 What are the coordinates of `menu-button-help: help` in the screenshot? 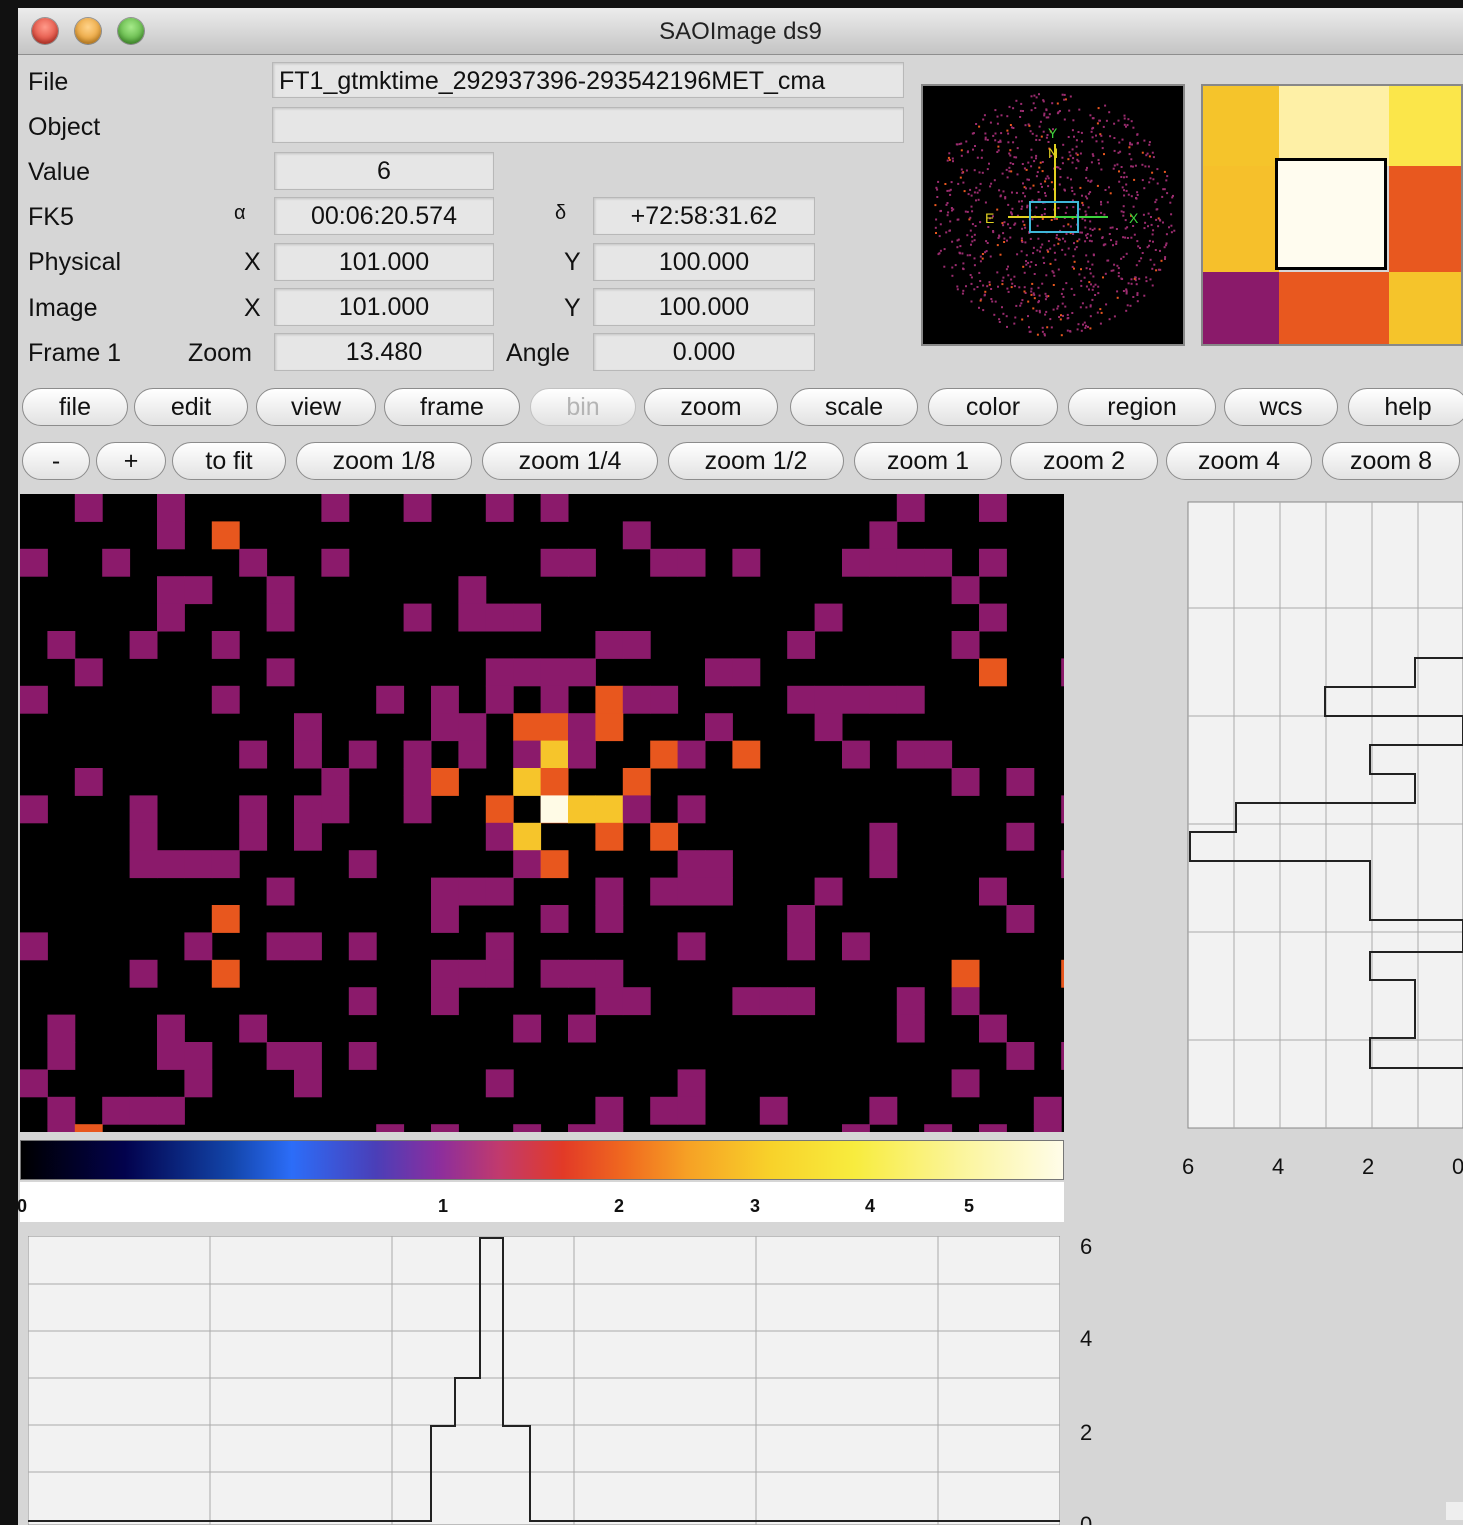 It's located at (1405, 407).